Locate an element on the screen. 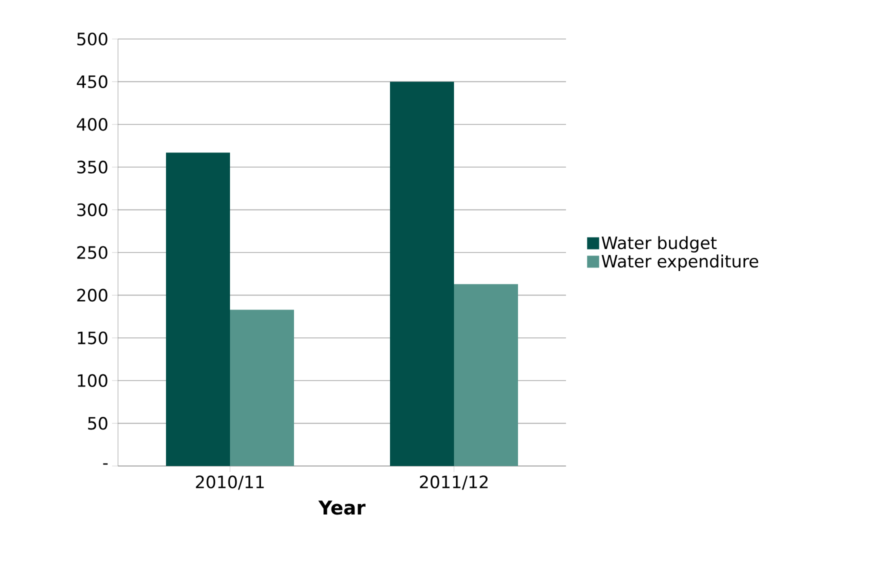 This screenshot has height=584, width=893. y-tick-label: 500 is located at coordinates (92, 39).